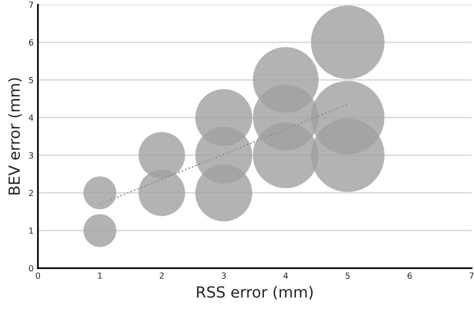  What do you see at coordinates (38, 275) in the screenshot?
I see `x-tick-label: 0` at bounding box center [38, 275].